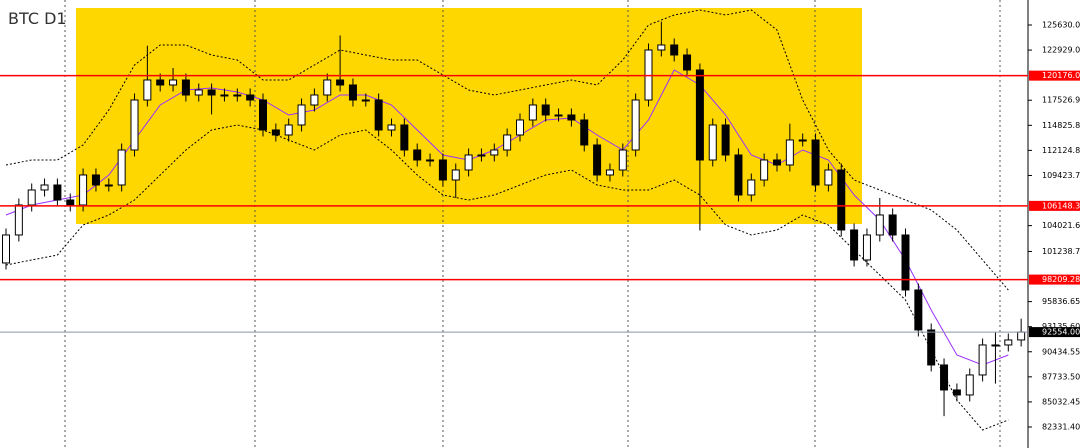  What do you see at coordinates (1061, 376) in the screenshot?
I see `y-tick-label: 87733.50` at bounding box center [1061, 376].